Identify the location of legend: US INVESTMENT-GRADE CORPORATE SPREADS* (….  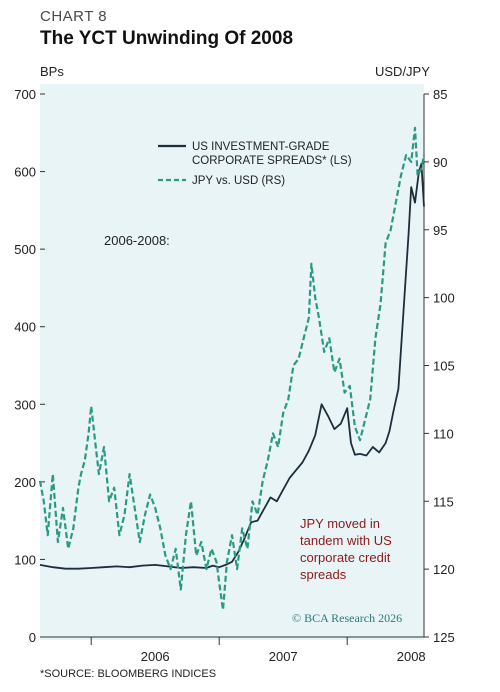
(255, 164).